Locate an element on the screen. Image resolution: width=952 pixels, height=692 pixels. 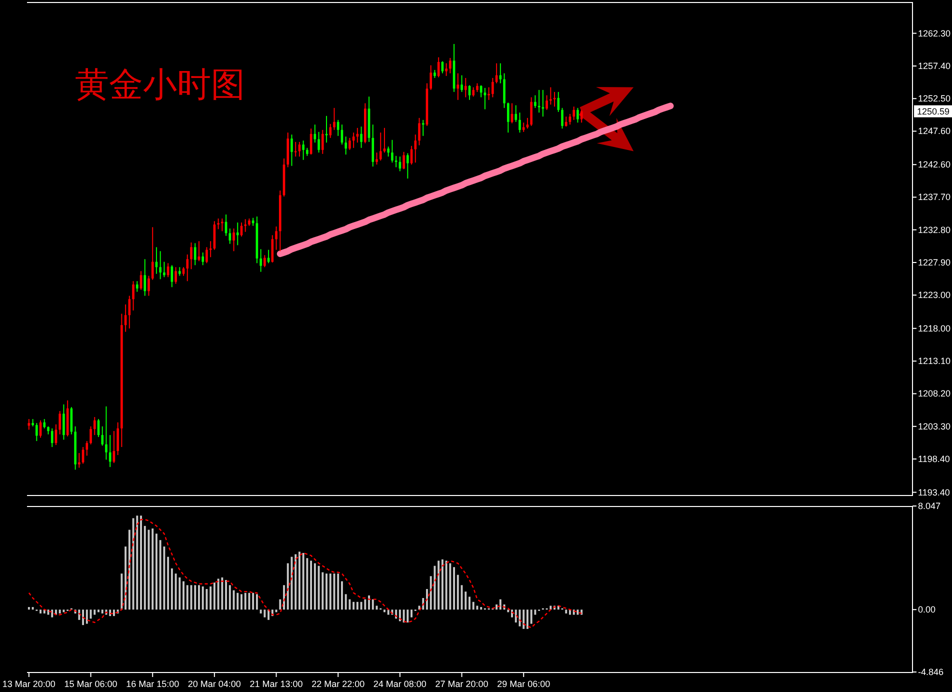
y-tick-label: 1218.00 is located at coordinates (934, 328).